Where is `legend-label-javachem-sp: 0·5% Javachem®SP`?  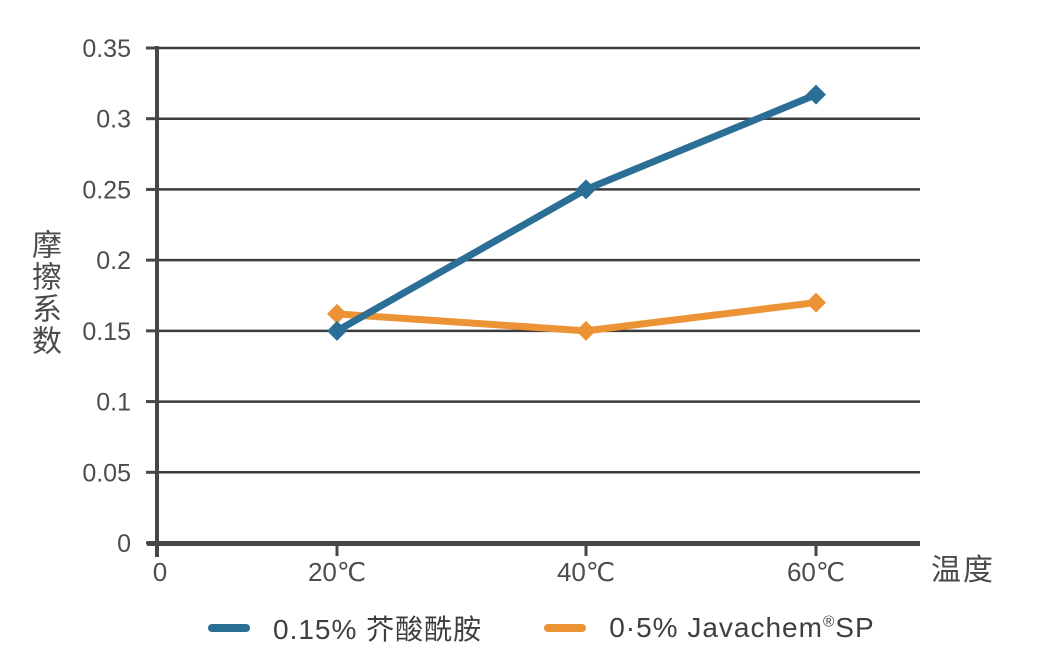 legend-label-javachem-sp: 0·5% Javachem®SP is located at coordinates (741, 628).